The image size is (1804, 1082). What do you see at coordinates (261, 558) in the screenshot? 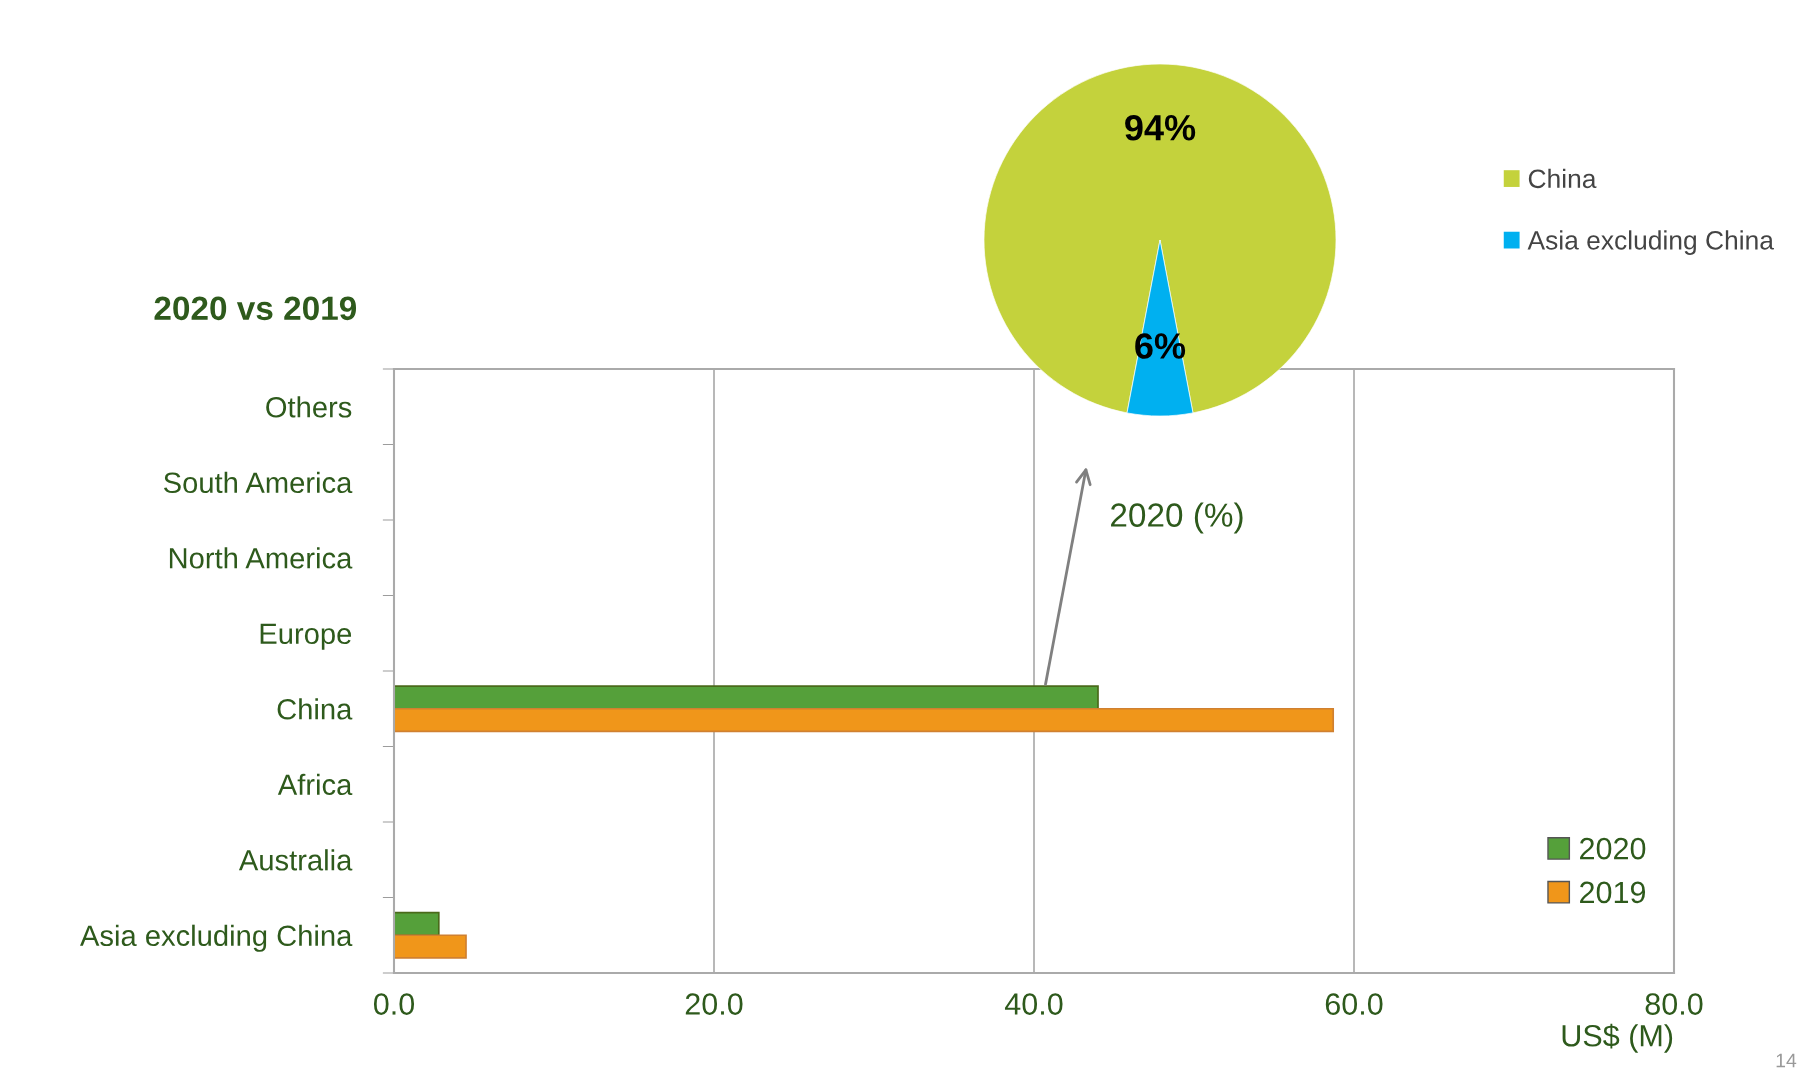
I see `y-tick-label: North America` at bounding box center [261, 558].